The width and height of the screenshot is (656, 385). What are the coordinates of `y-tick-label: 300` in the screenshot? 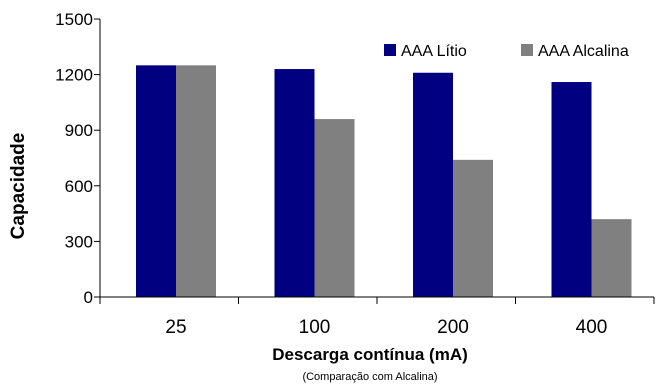 It's located at (79, 241).